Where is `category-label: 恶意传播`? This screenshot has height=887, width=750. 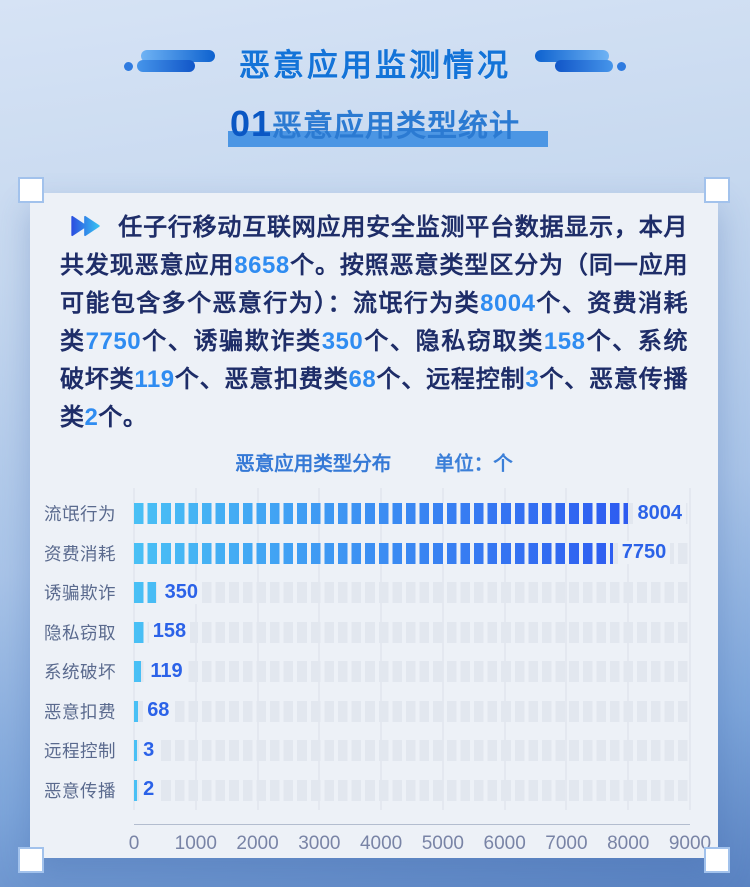 category-label: 恶意传播 is located at coordinates (80, 790).